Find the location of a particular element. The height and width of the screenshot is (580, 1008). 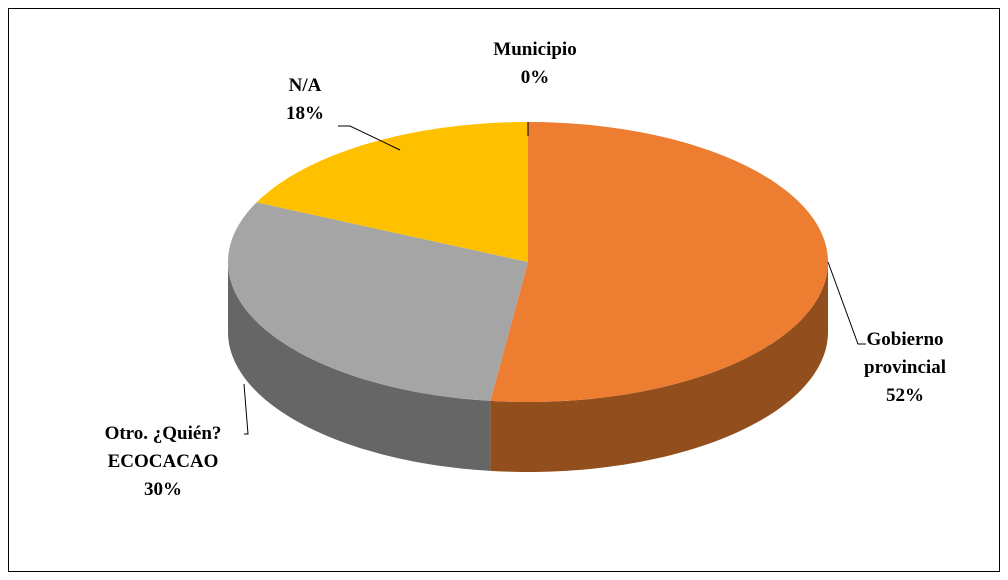

label-value: 0% is located at coordinates (535, 77).